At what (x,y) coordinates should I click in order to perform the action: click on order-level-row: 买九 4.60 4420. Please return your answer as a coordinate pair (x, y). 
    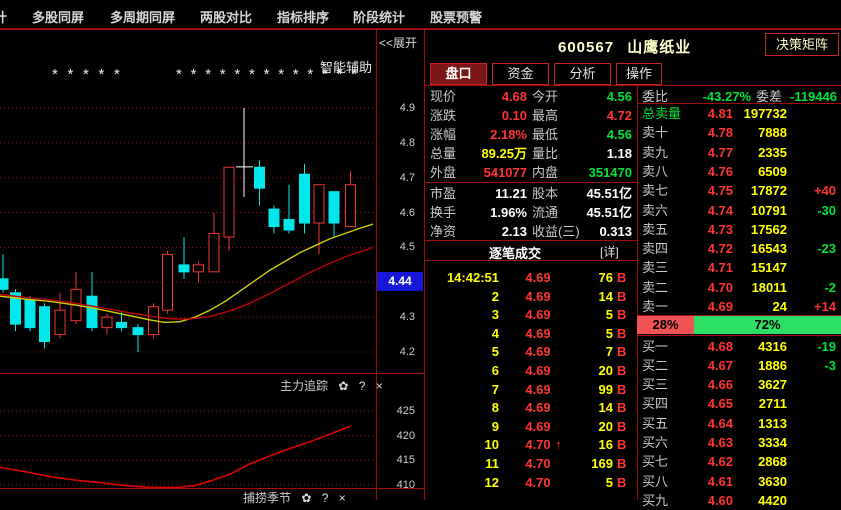
    Looking at the image, I should click on (739, 500).